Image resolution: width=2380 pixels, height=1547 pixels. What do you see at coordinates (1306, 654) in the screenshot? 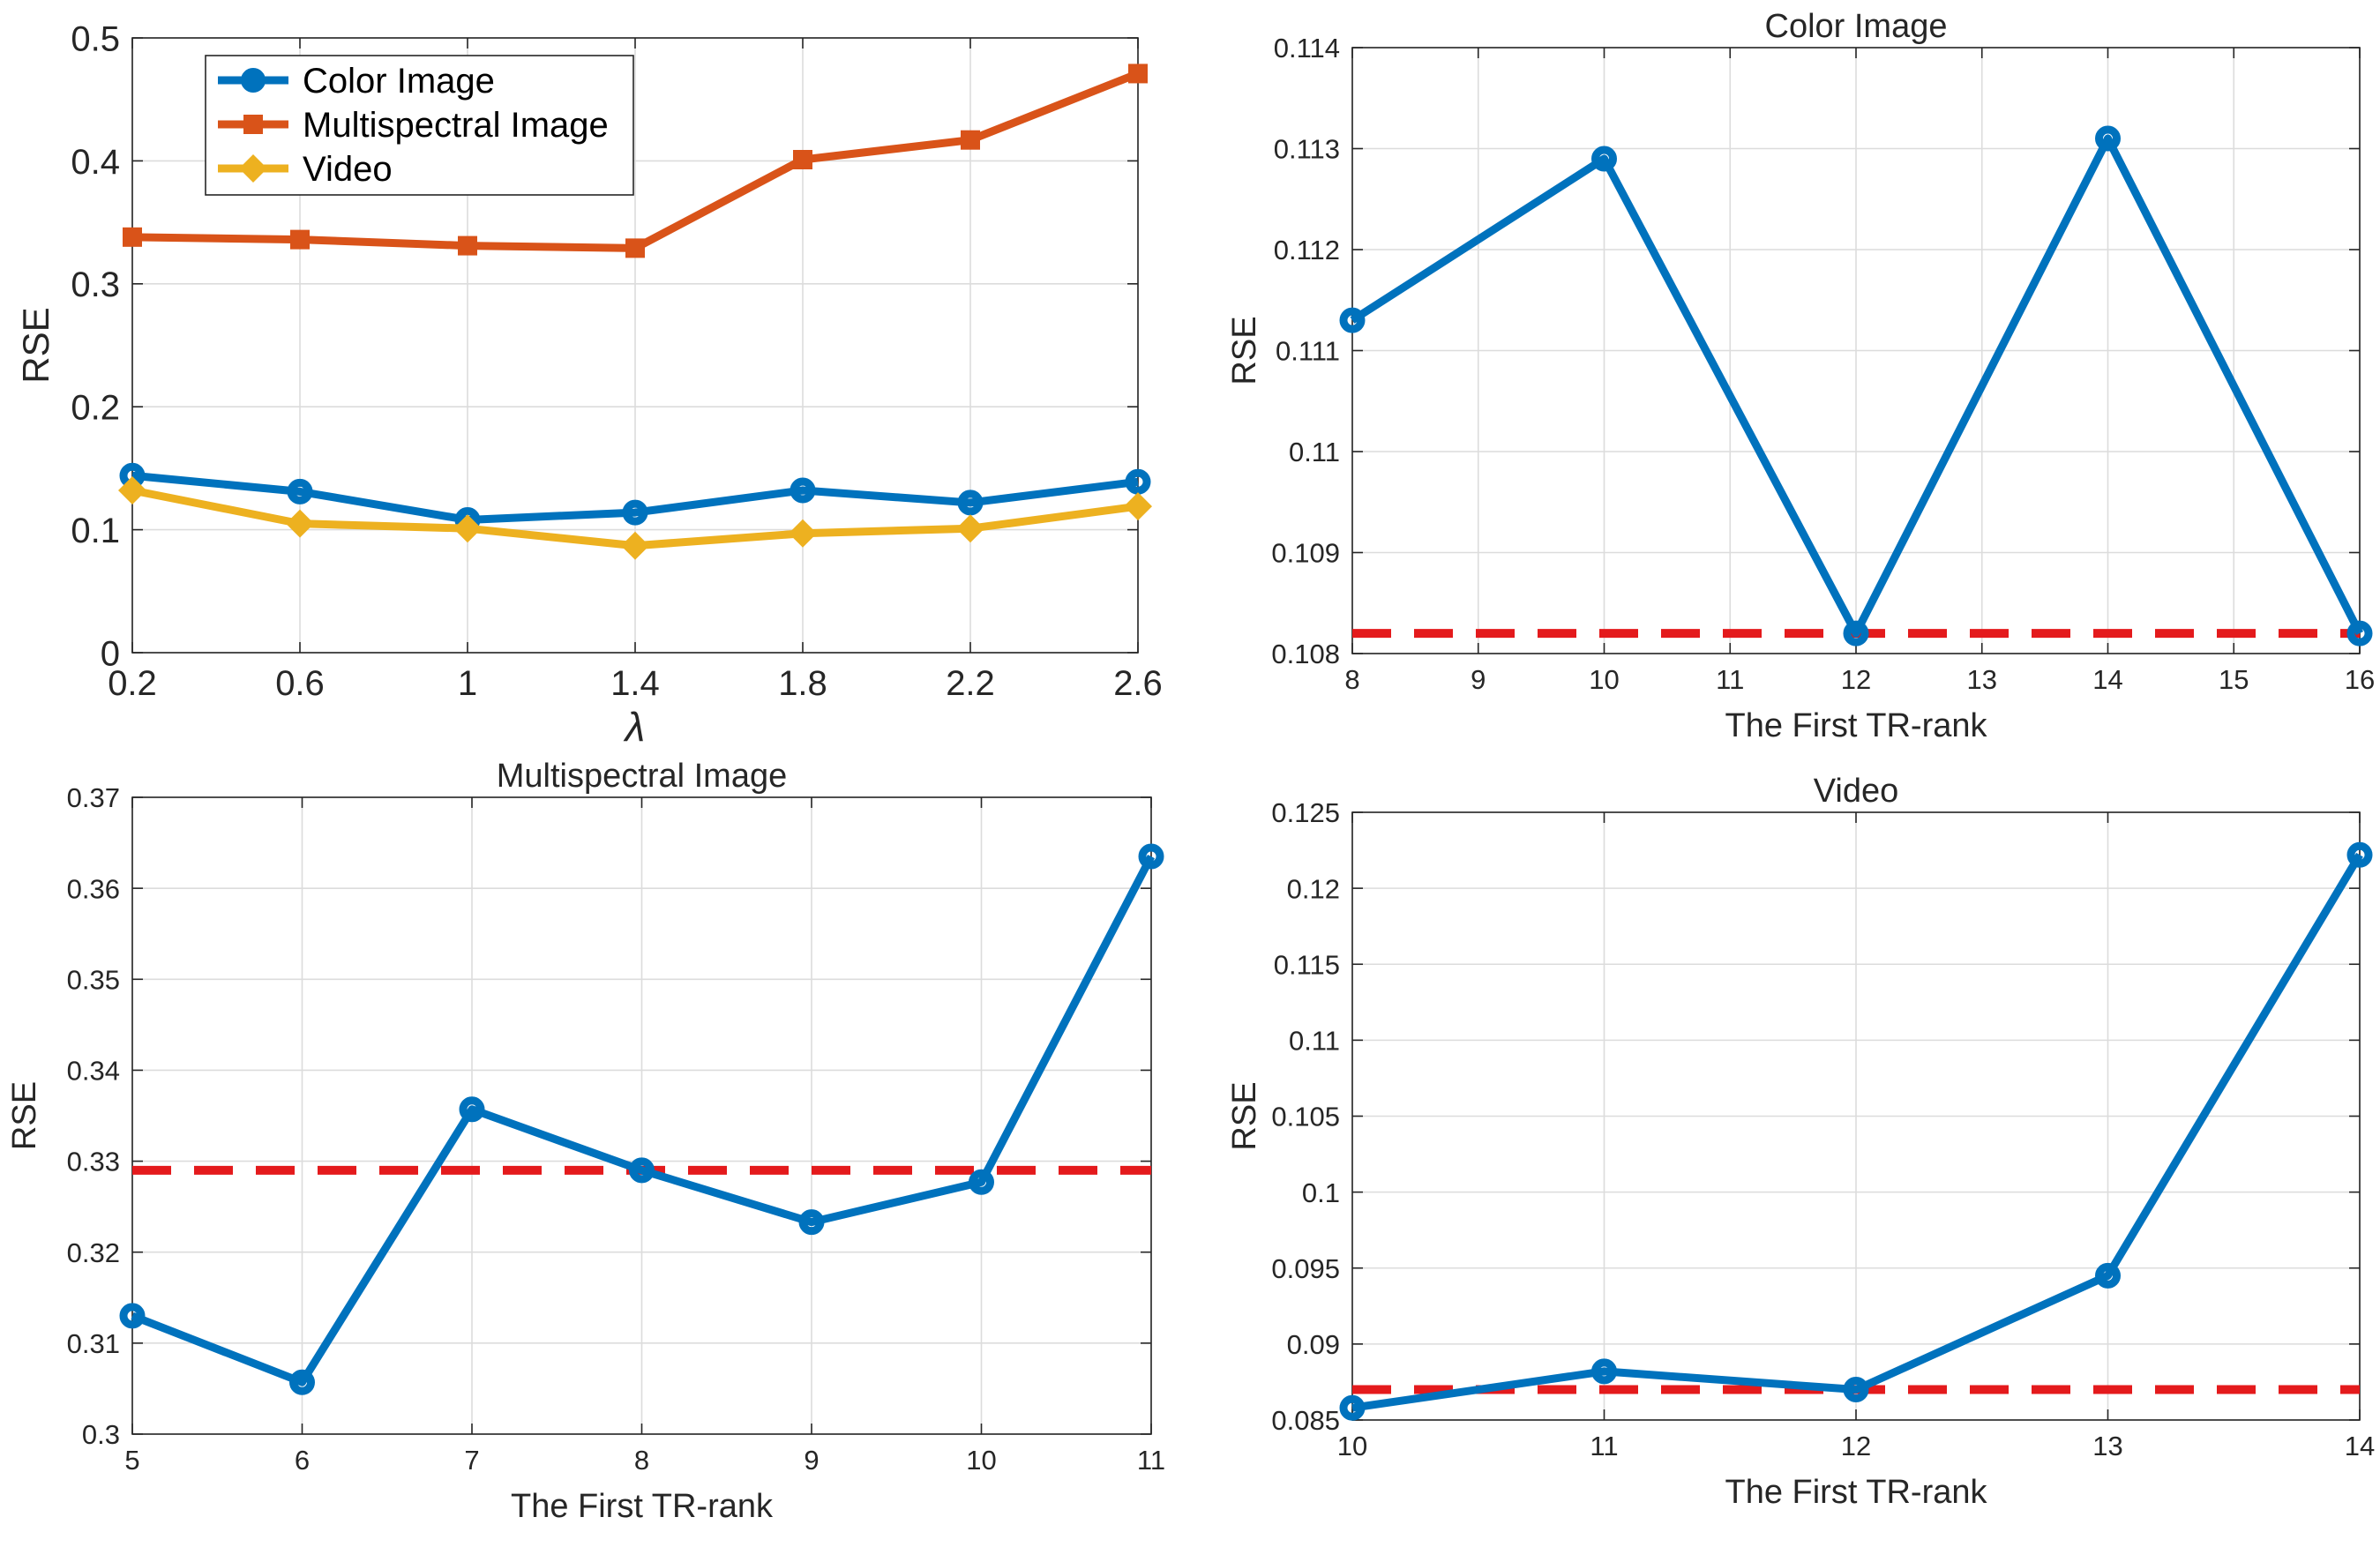
I see `y-tick-label: 0.108` at bounding box center [1306, 654].